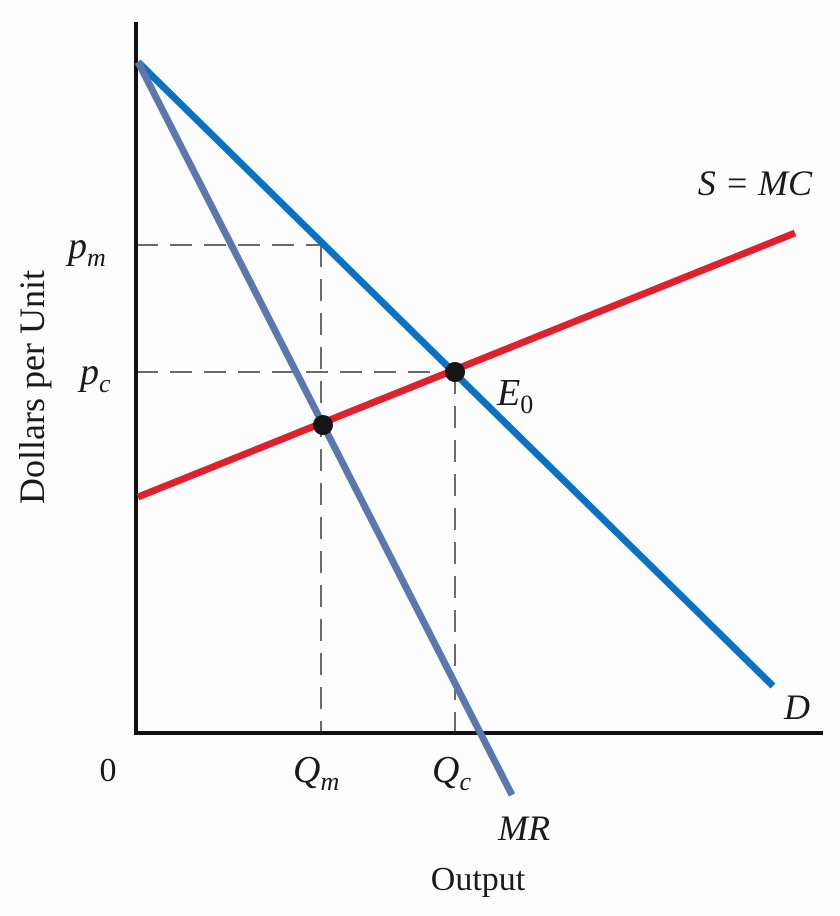 This screenshot has height=916, width=840. Describe the element at coordinates (316, 772) in the screenshot. I see `qm-label: Qm` at that location.